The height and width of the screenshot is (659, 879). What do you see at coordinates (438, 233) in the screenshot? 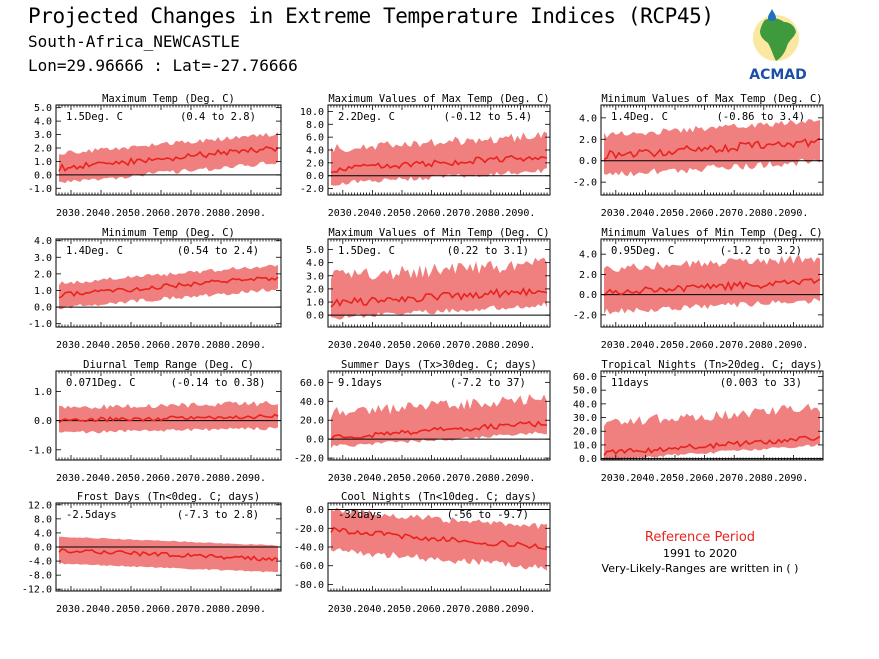
I see `chart-title: Maximum Values of Min Temp (Deg. C)` at bounding box center [438, 233].